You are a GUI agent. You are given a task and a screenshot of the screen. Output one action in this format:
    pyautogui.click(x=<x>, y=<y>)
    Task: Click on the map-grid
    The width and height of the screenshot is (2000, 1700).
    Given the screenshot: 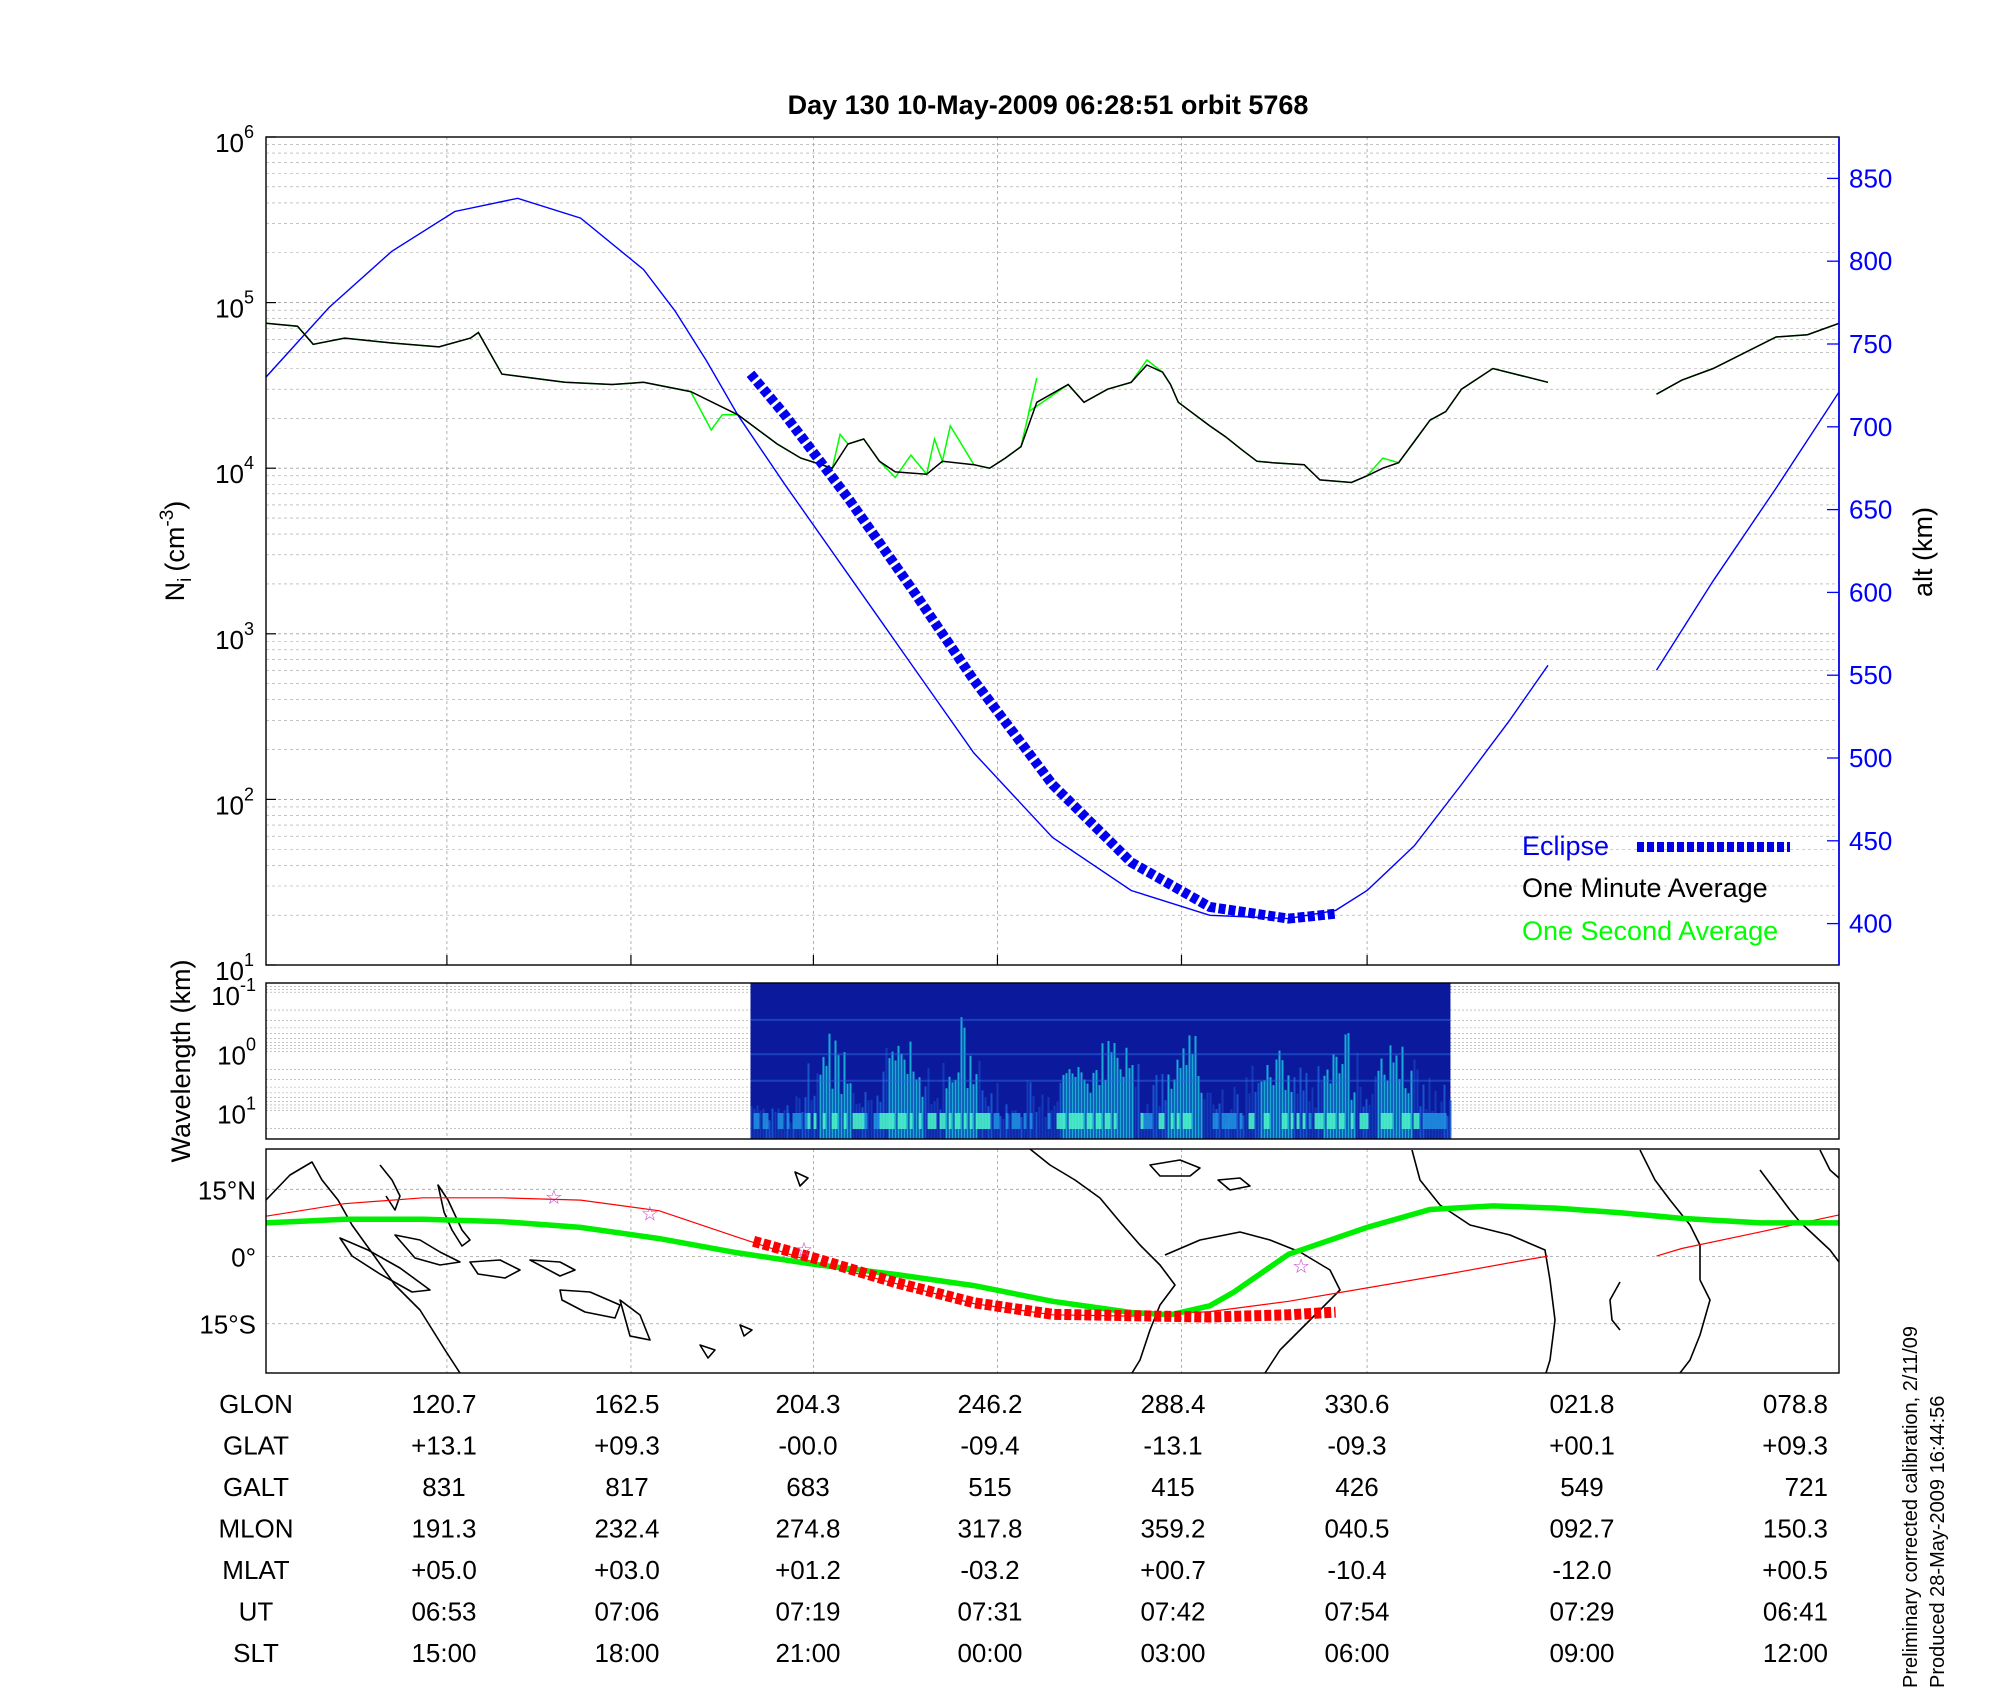 What is the action you would take?
    pyautogui.click(x=1052, y=1261)
    